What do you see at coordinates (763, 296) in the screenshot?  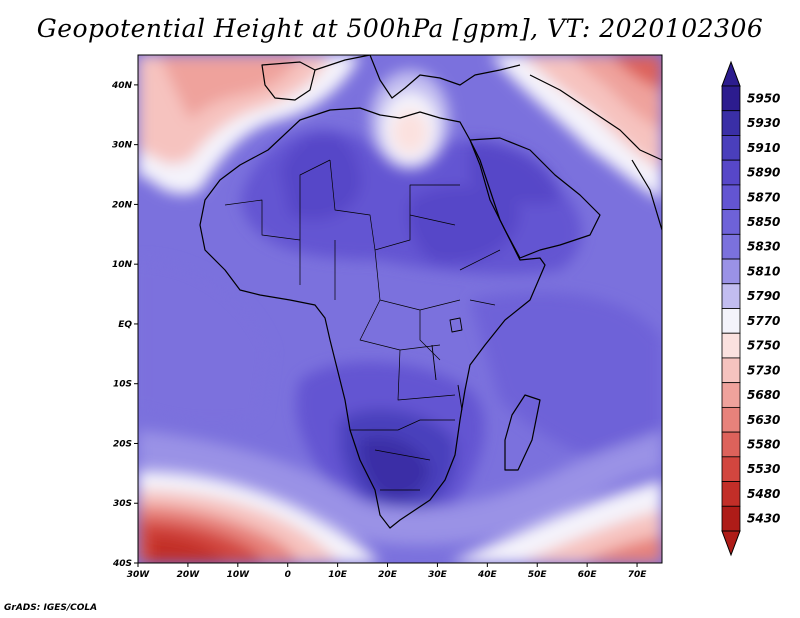 I see `colorbar-label: 5790` at bounding box center [763, 296].